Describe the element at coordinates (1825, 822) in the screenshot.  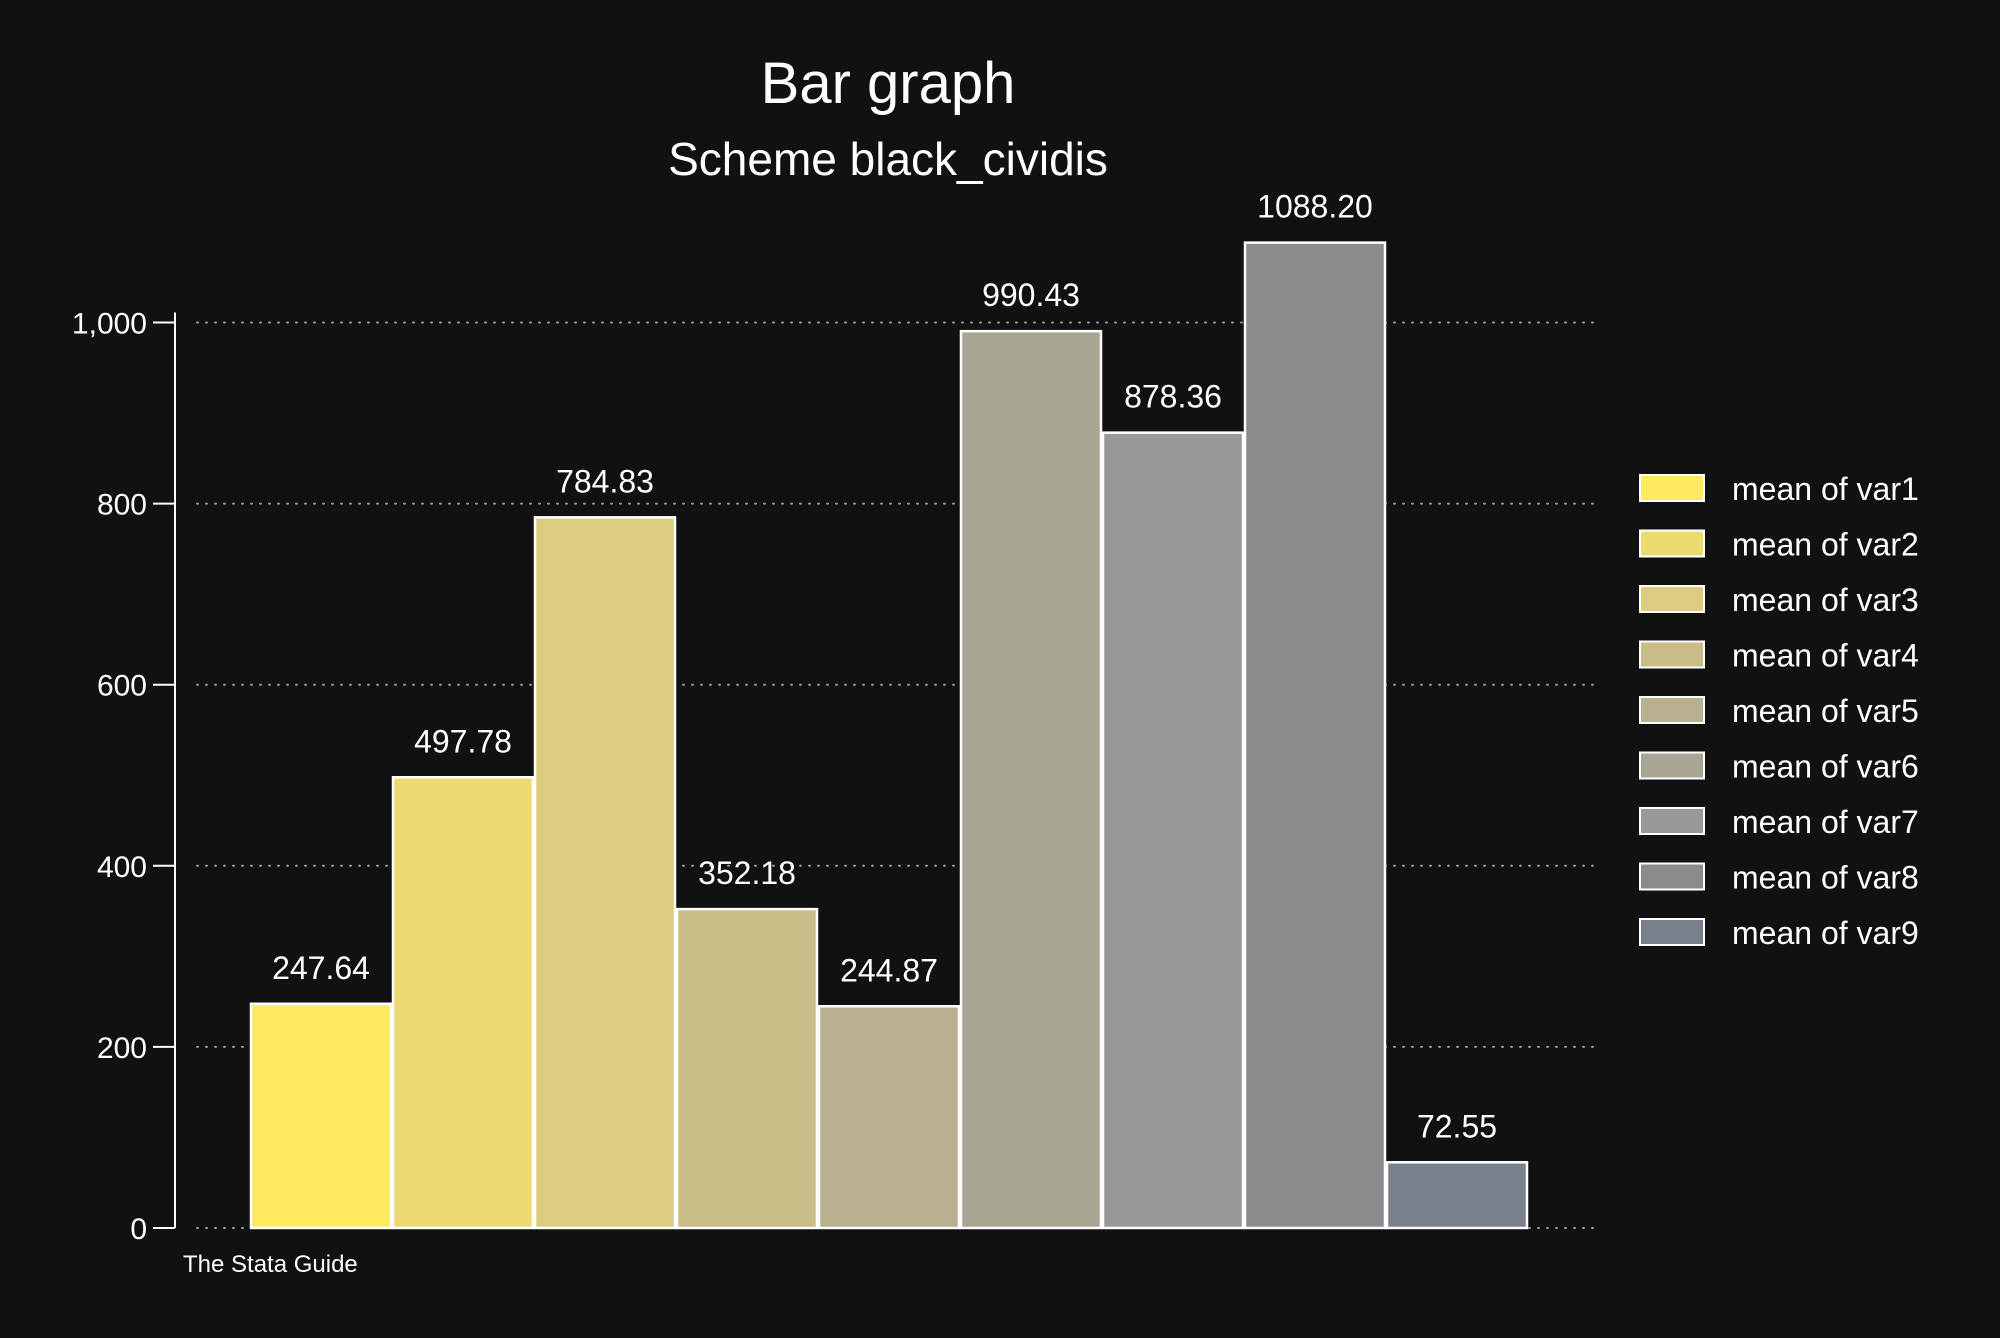
I see `legend-label: mean of var7` at that location.